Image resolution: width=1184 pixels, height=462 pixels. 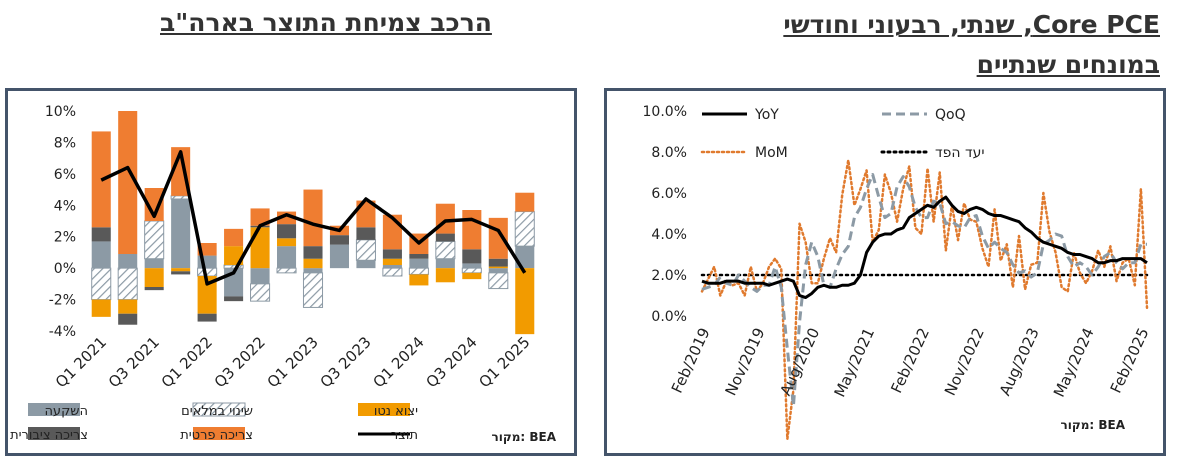 I want to click on x-tick-label: Nov/2022, so click(x=964, y=361).